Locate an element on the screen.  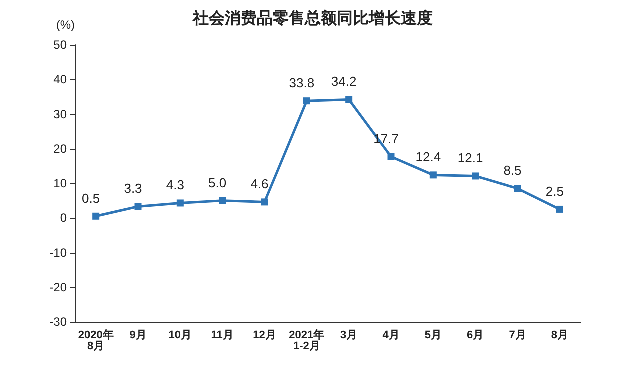
x-tick-label: 9月 is located at coordinates (138, 336).